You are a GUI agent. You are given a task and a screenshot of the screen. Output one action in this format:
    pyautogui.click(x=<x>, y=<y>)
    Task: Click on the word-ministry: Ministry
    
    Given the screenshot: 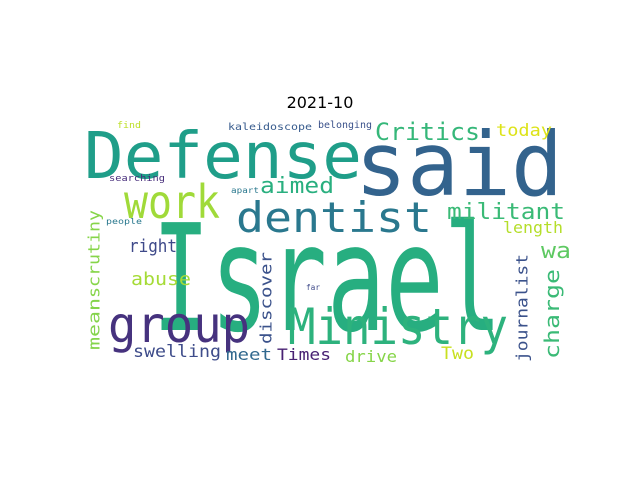 What is the action you would take?
    pyautogui.click(x=398, y=327)
    